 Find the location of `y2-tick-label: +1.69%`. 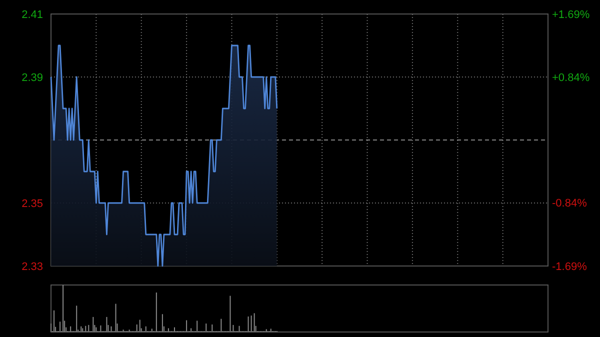

y2-tick-label: +1.69% is located at coordinates (571, 14).